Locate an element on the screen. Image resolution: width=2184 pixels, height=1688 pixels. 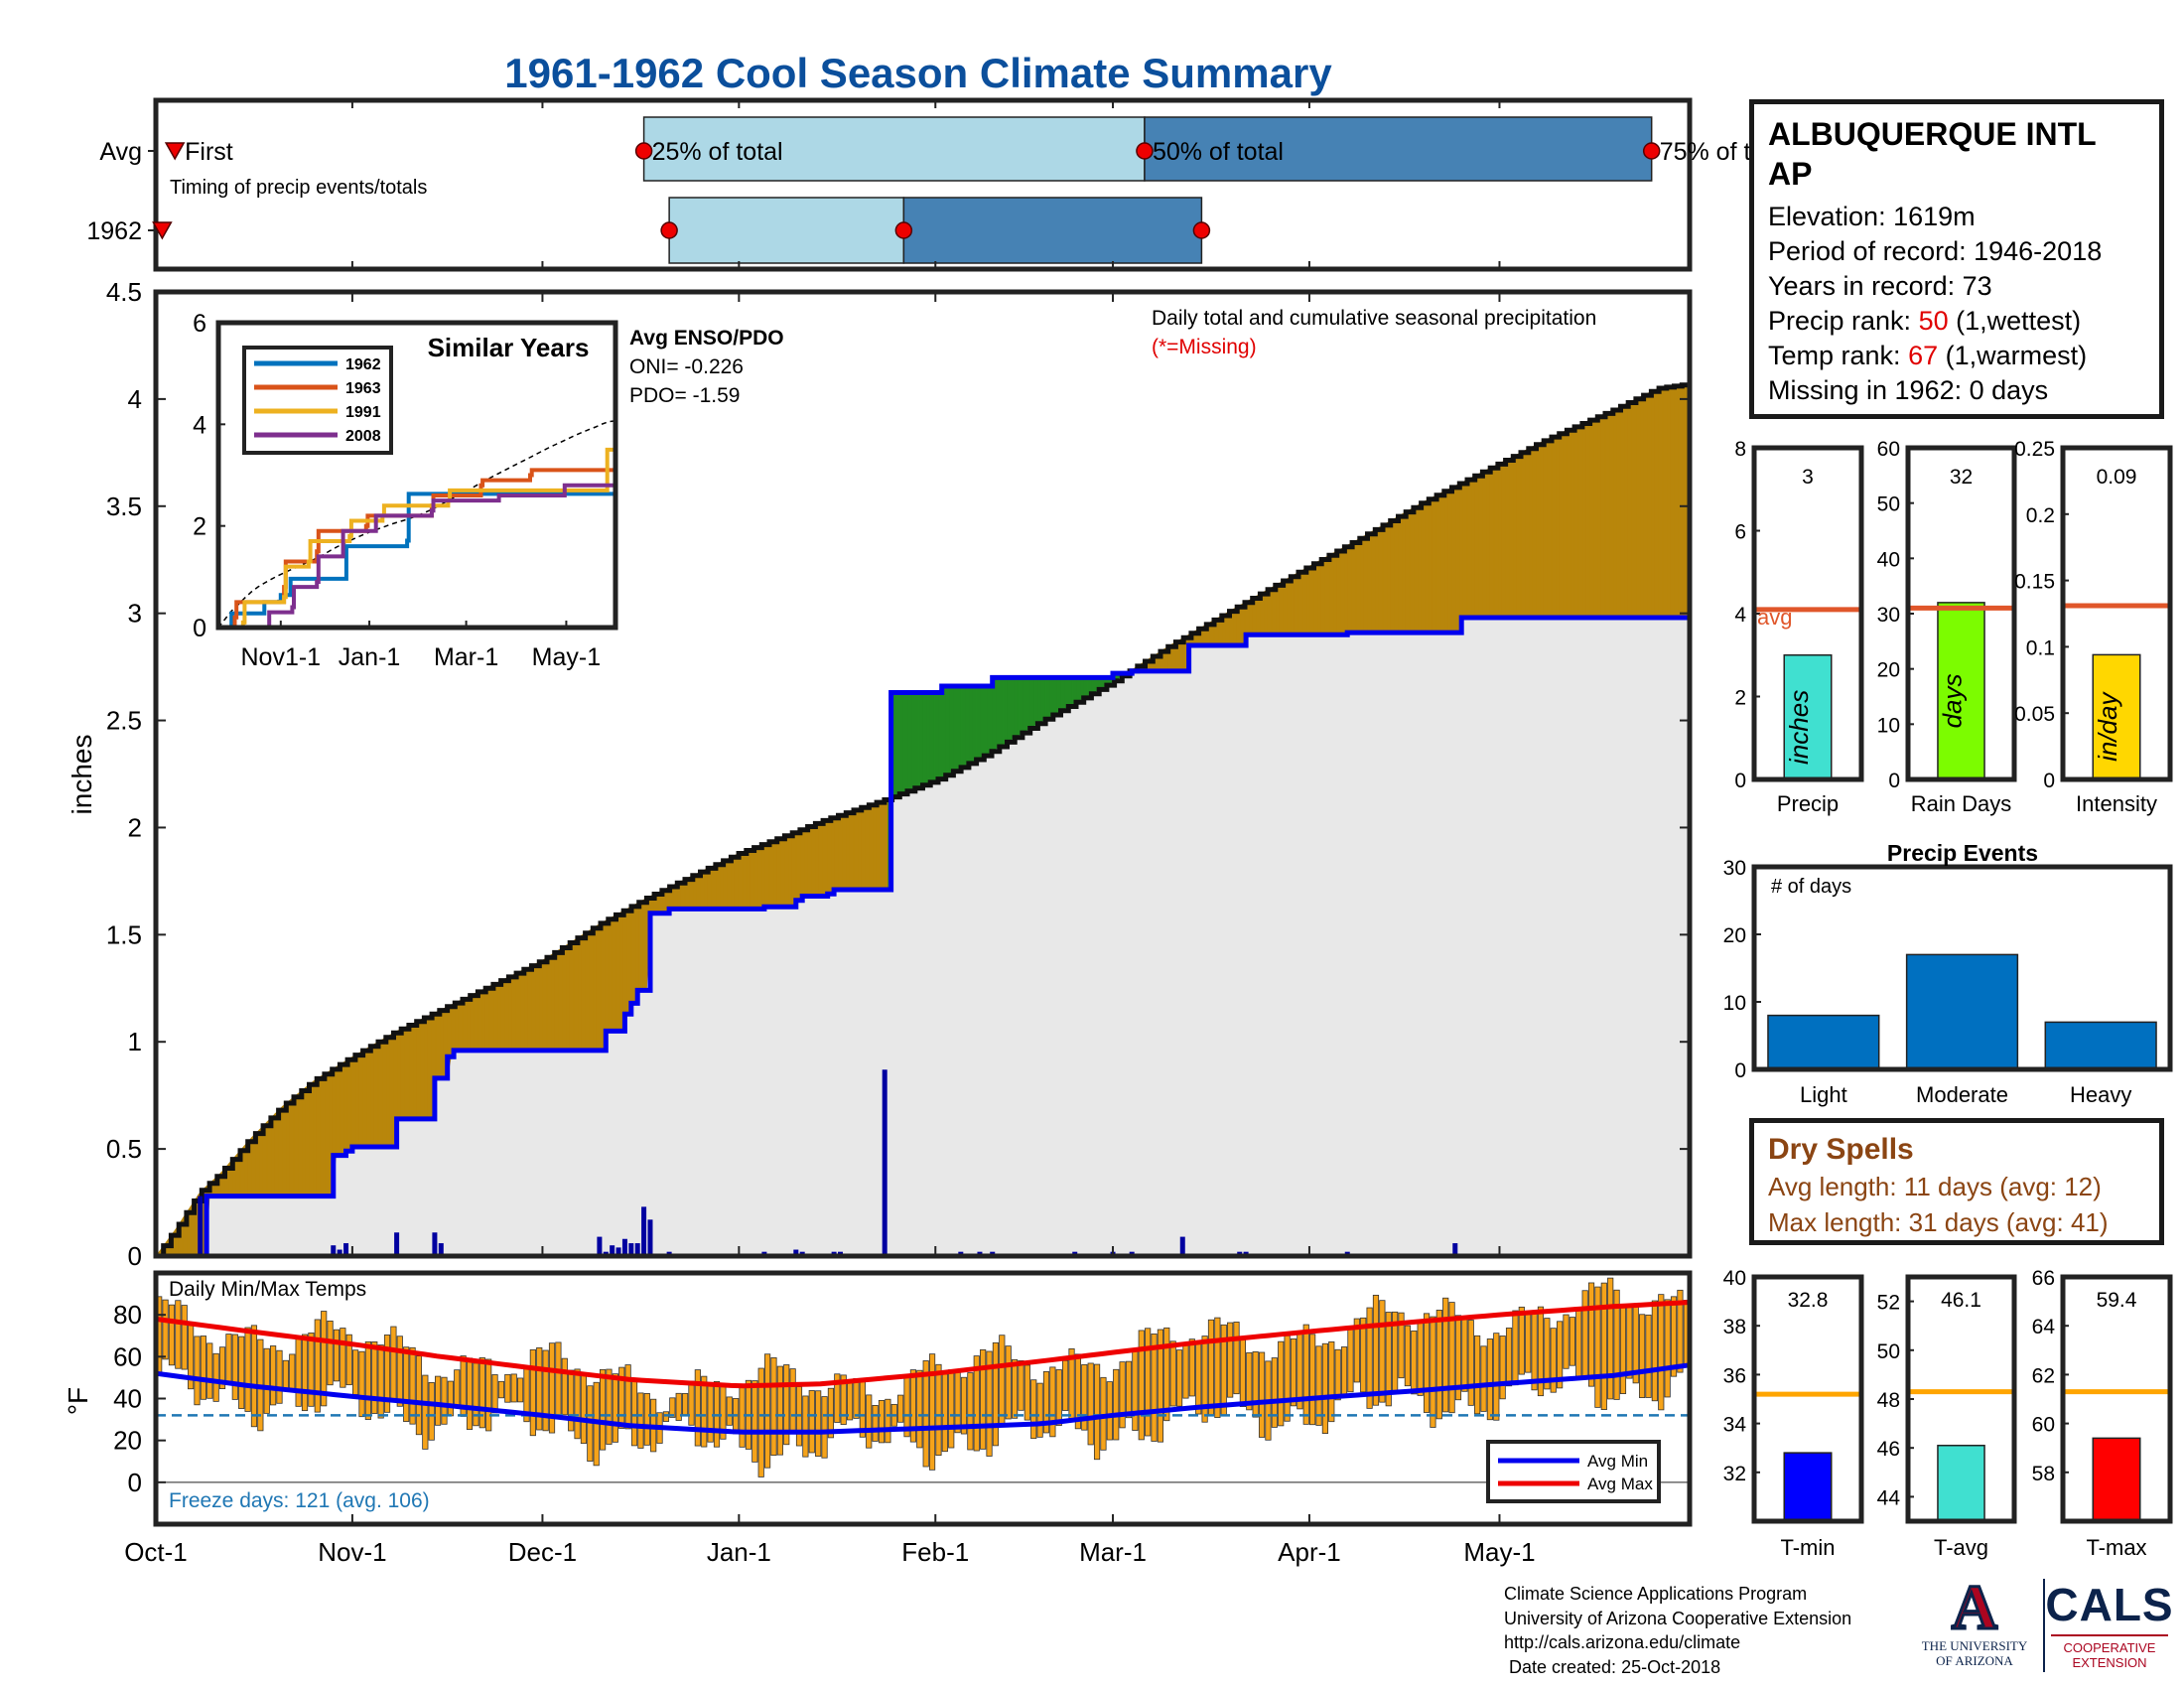
small-panel-value: 32.8 is located at coordinates (1808, 1300).